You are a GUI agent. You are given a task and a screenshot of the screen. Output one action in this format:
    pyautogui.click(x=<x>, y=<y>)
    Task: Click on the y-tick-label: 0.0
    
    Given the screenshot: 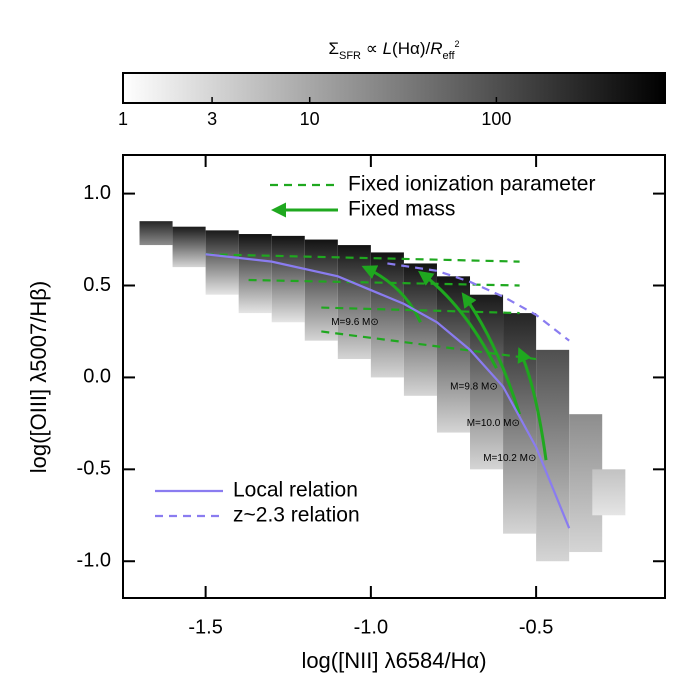 What is the action you would take?
    pyautogui.click(x=97, y=377)
    